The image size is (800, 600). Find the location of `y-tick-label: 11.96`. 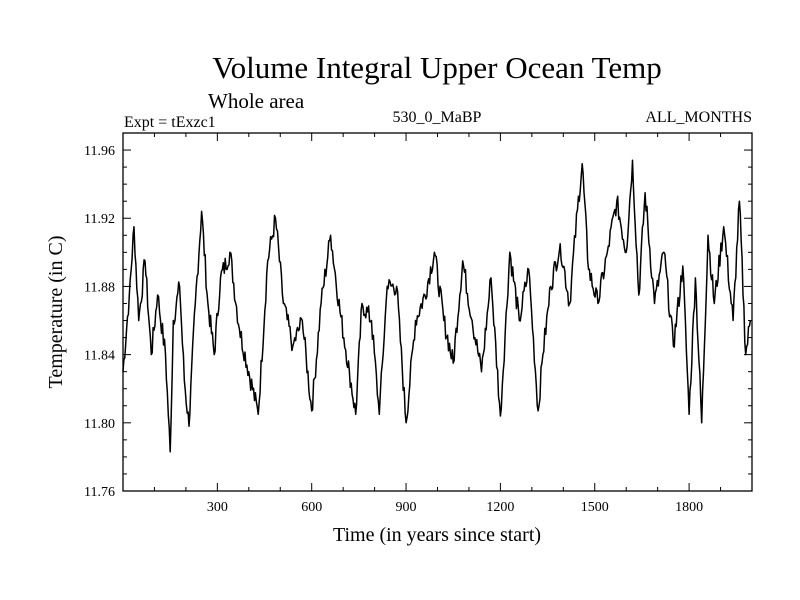

y-tick-label: 11.96 is located at coordinates (99, 151).